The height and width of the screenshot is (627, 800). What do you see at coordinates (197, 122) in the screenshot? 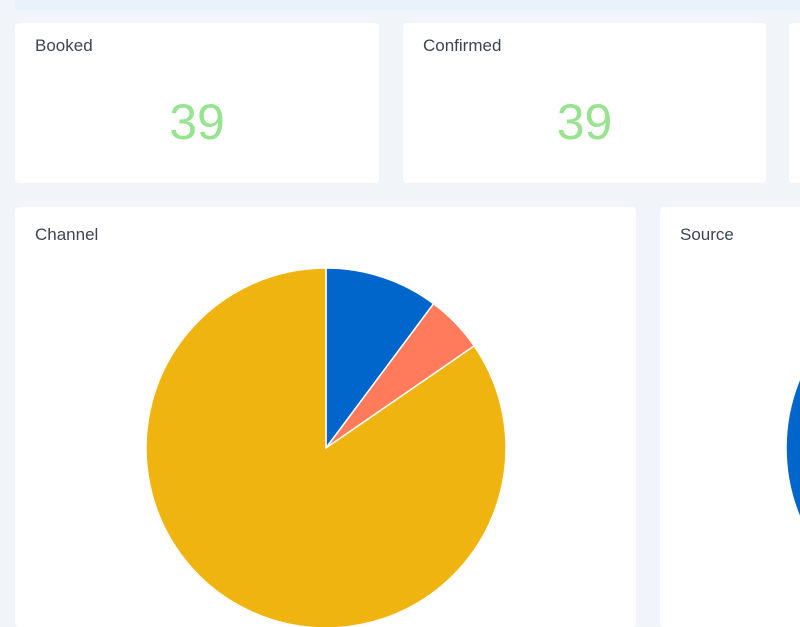
I see `booked-value: 39` at bounding box center [197, 122].